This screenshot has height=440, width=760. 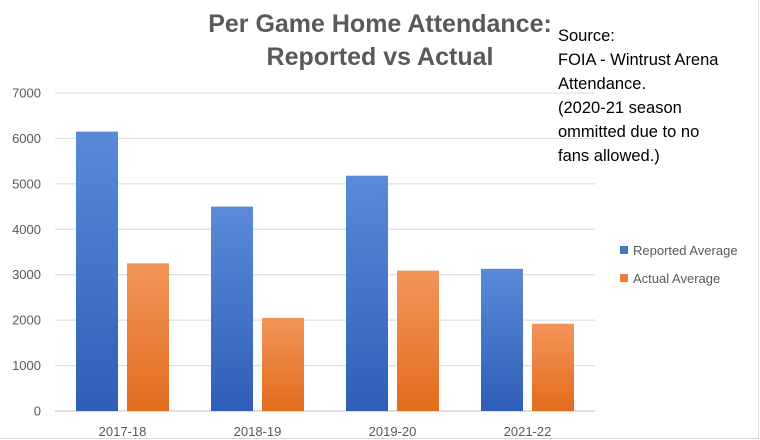 What do you see at coordinates (620, 108) in the screenshot?
I see `source-line: (2020-21 season` at bounding box center [620, 108].